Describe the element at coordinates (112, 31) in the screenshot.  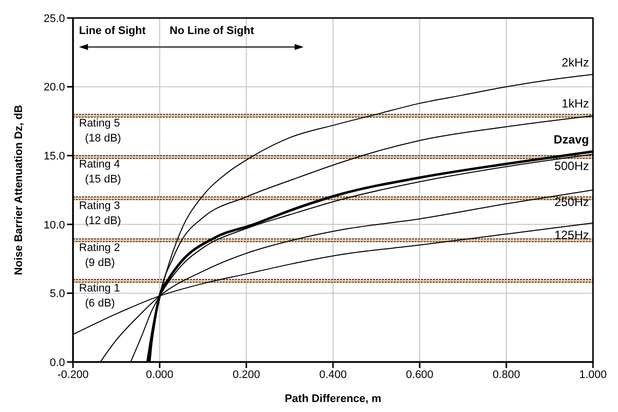
I see `annotation: Line of Sight` at that location.